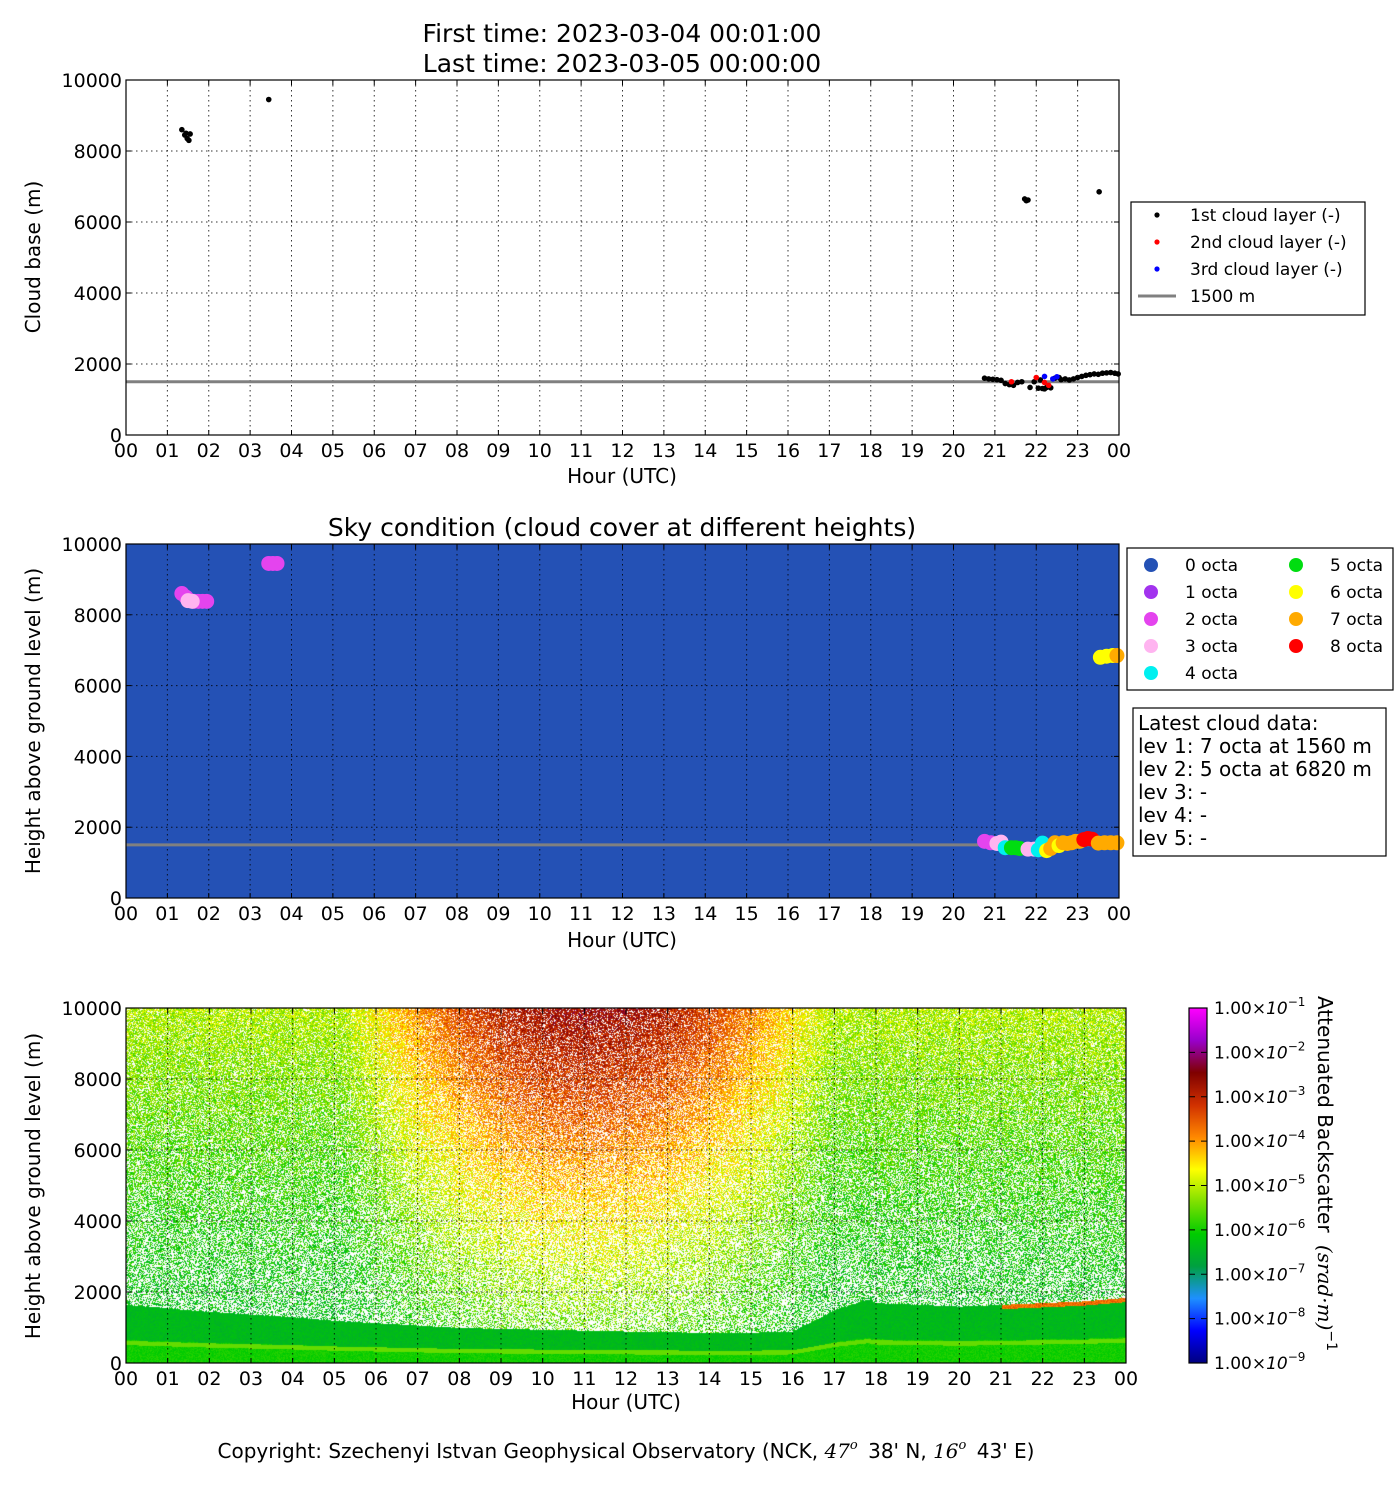 This screenshot has width=1400, height=1500. Describe the element at coordinates (98, 687) in the screenshot. I see `sky-condition-ytick-label: 6000` at that location.